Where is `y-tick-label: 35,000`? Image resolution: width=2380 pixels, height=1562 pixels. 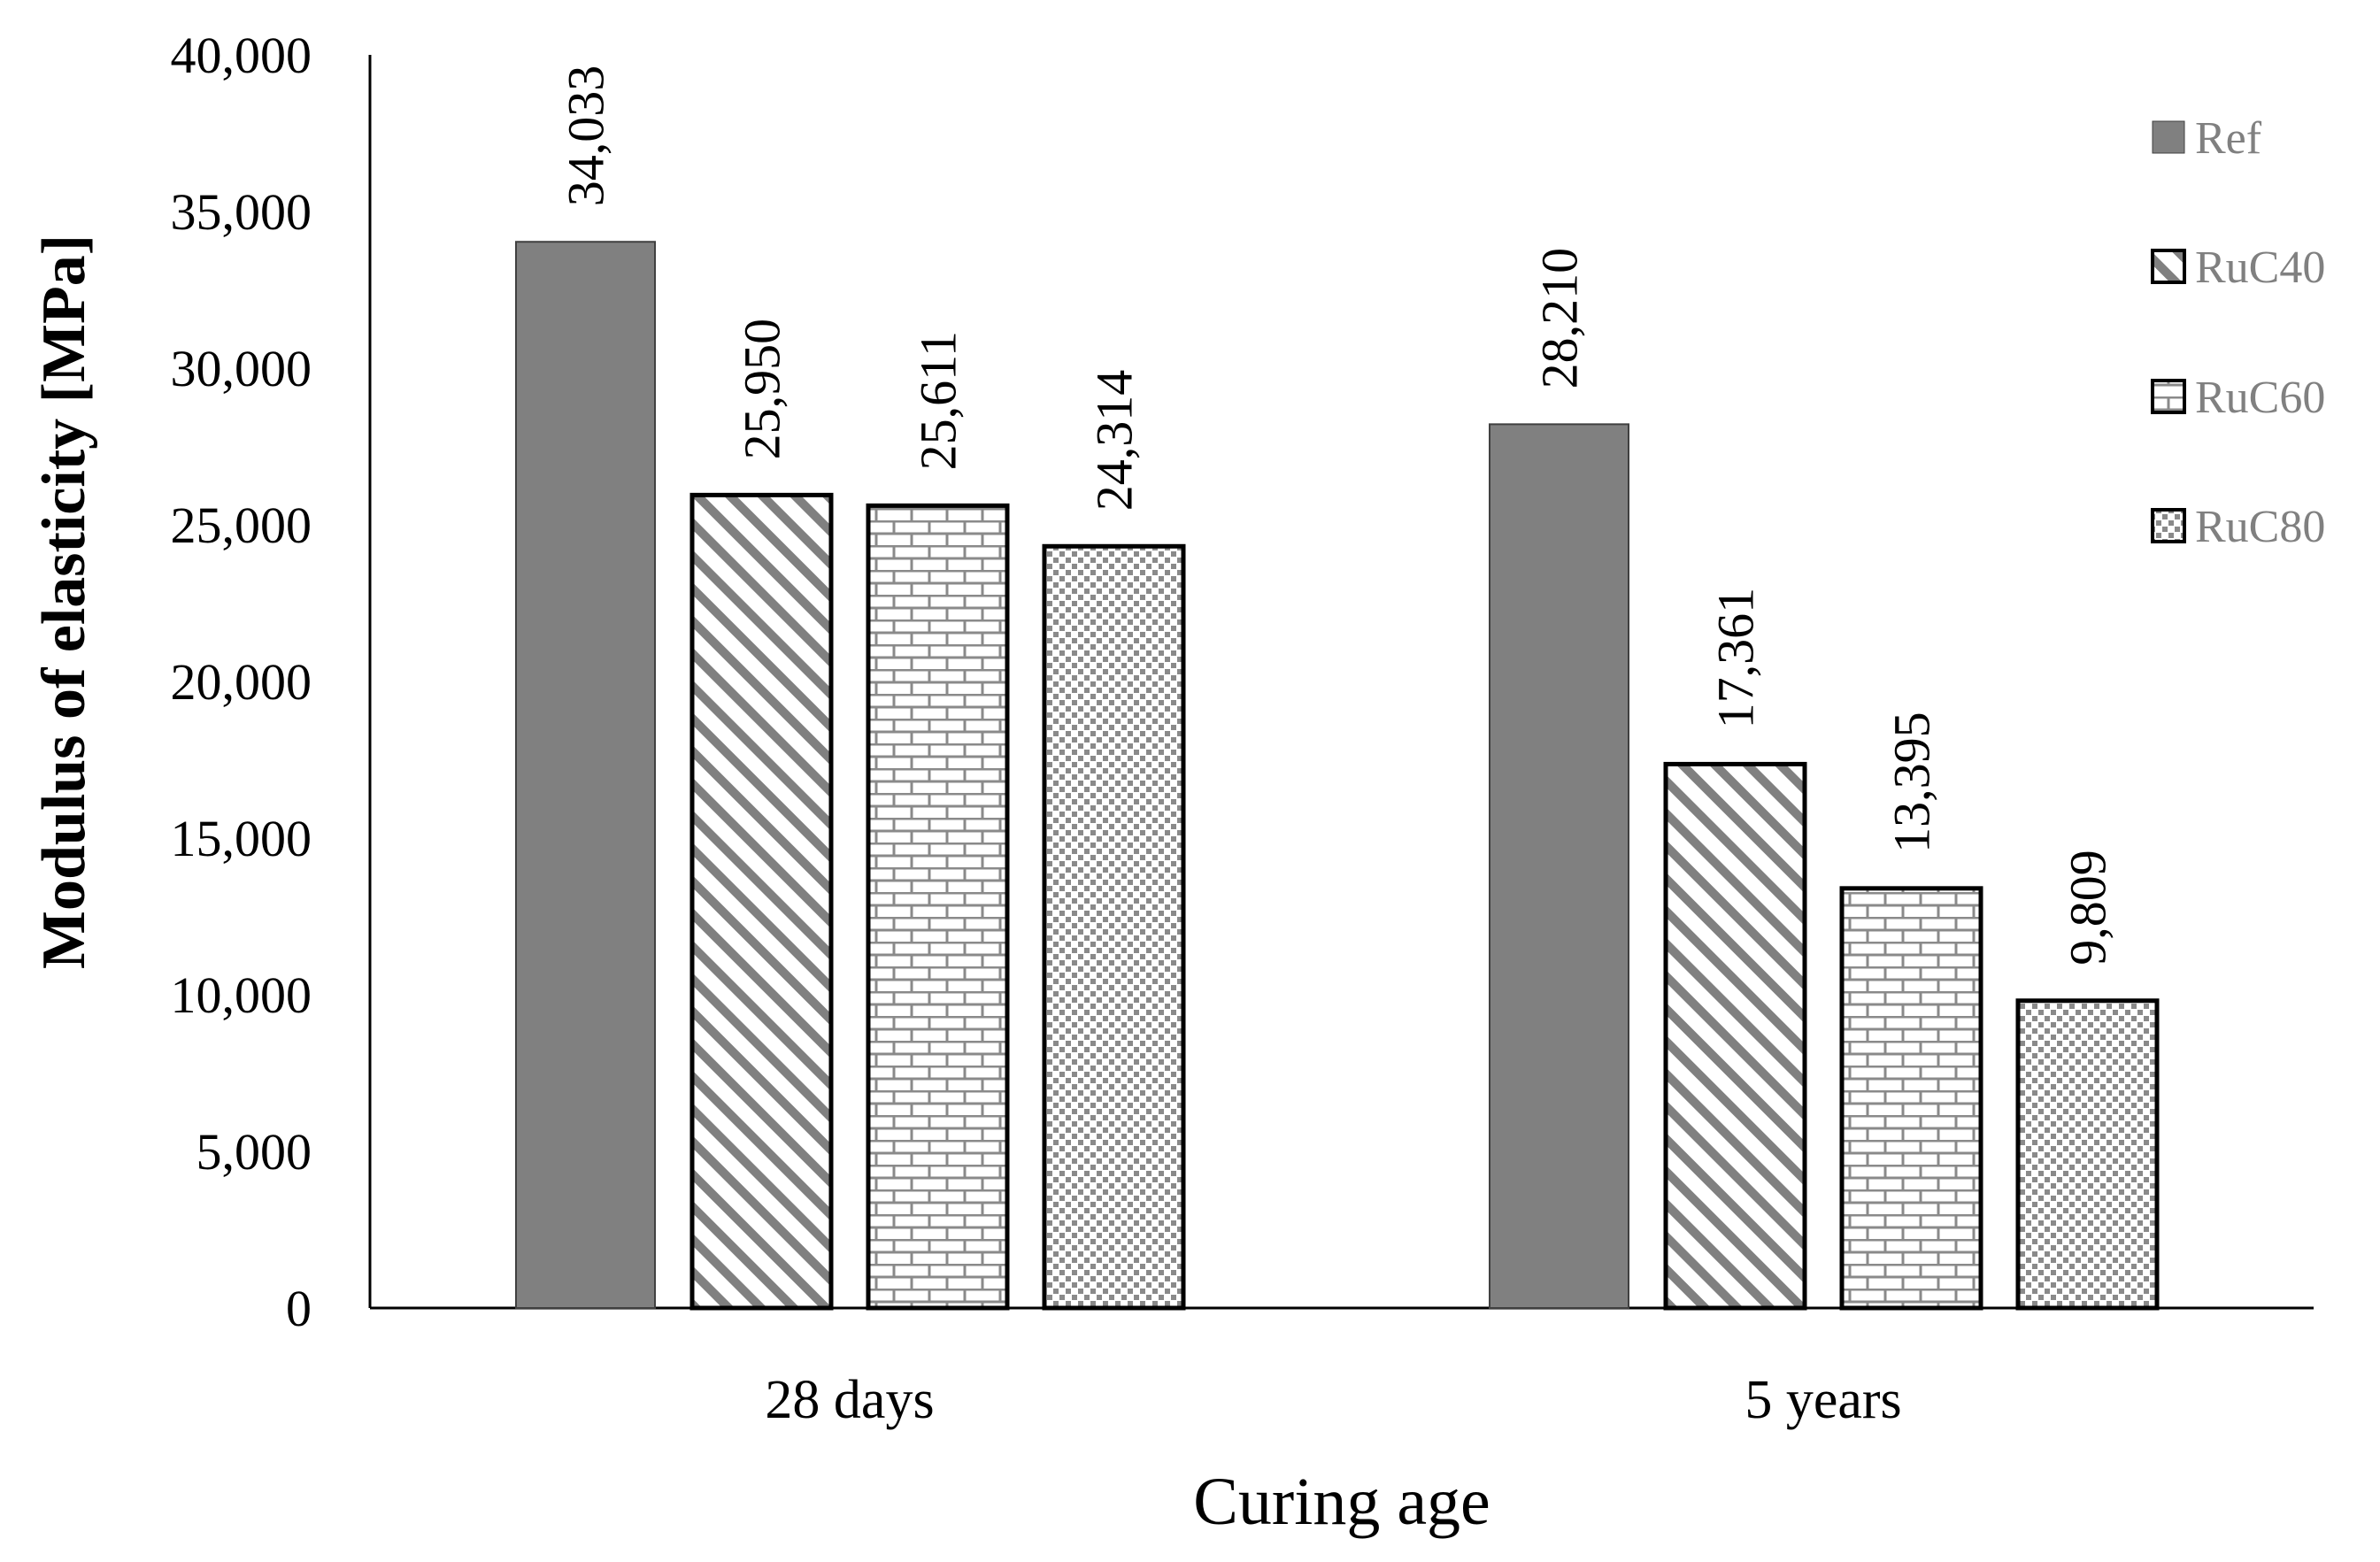
y-tick-label: 35,000 is located at coordinates (242, 212).